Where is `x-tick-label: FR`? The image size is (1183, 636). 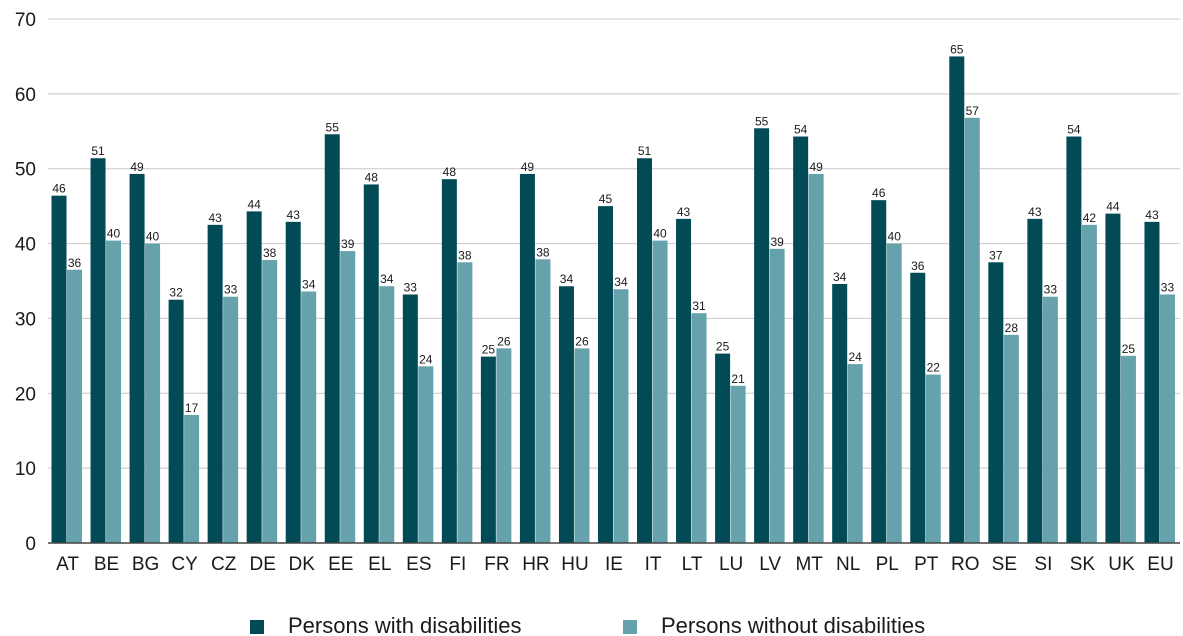 x-tick-label: FR is located at coordinates (496, 564).